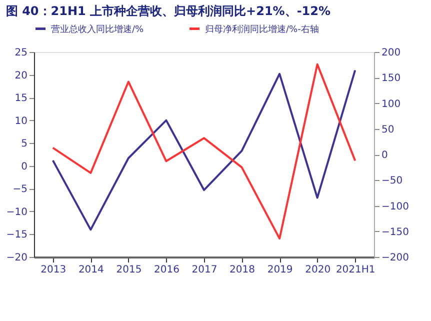 This screenshot has height=321, width=431. Describe the element at coordinates (21, 53) in the screenshot. I see `y-tick-label: 25` at that location.